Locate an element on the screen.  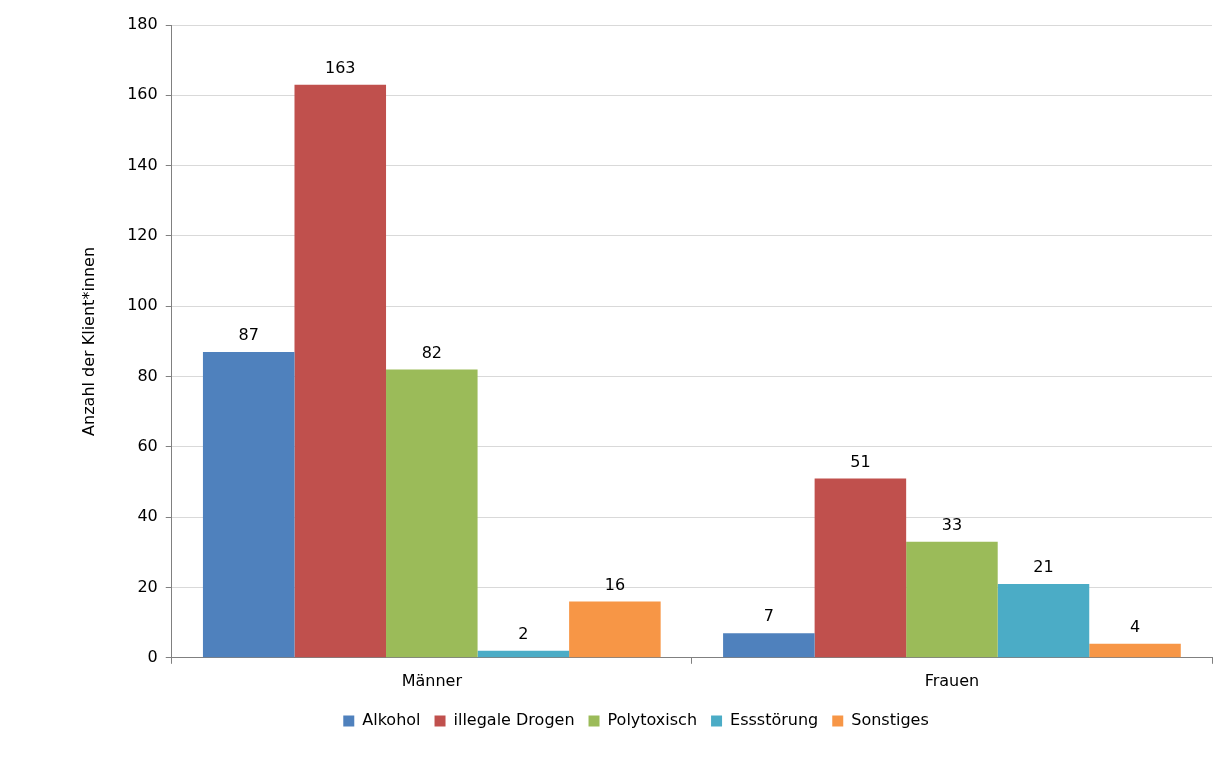
x-tick-label: Frauen is located at coordinates (952, 680).